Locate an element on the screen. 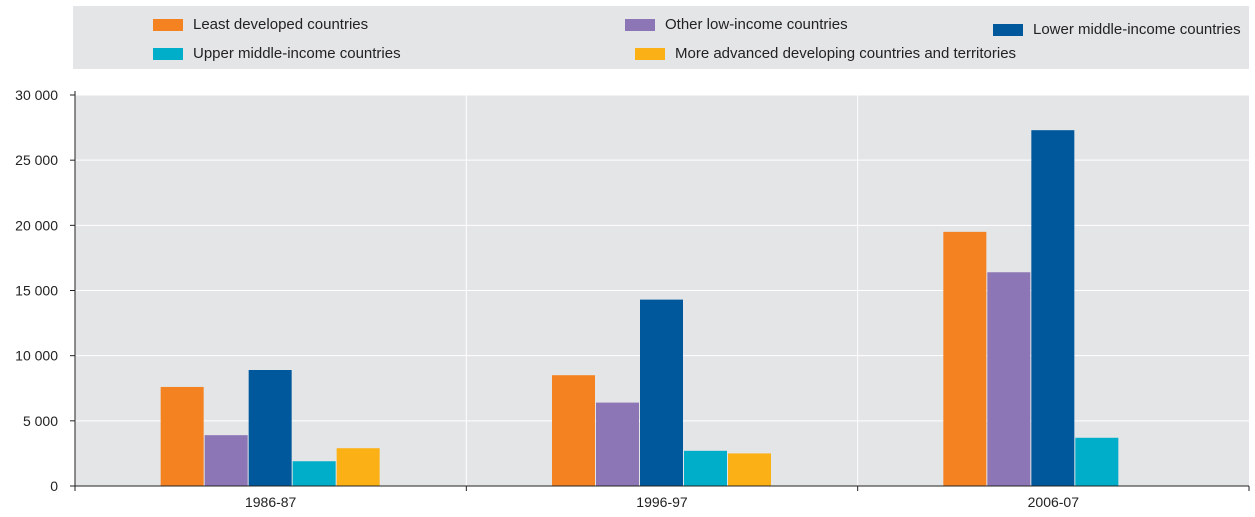 The width and height of the screenshot is (1255, 517). y-tick-label: 20 000 is located at coordinates (36, 225).